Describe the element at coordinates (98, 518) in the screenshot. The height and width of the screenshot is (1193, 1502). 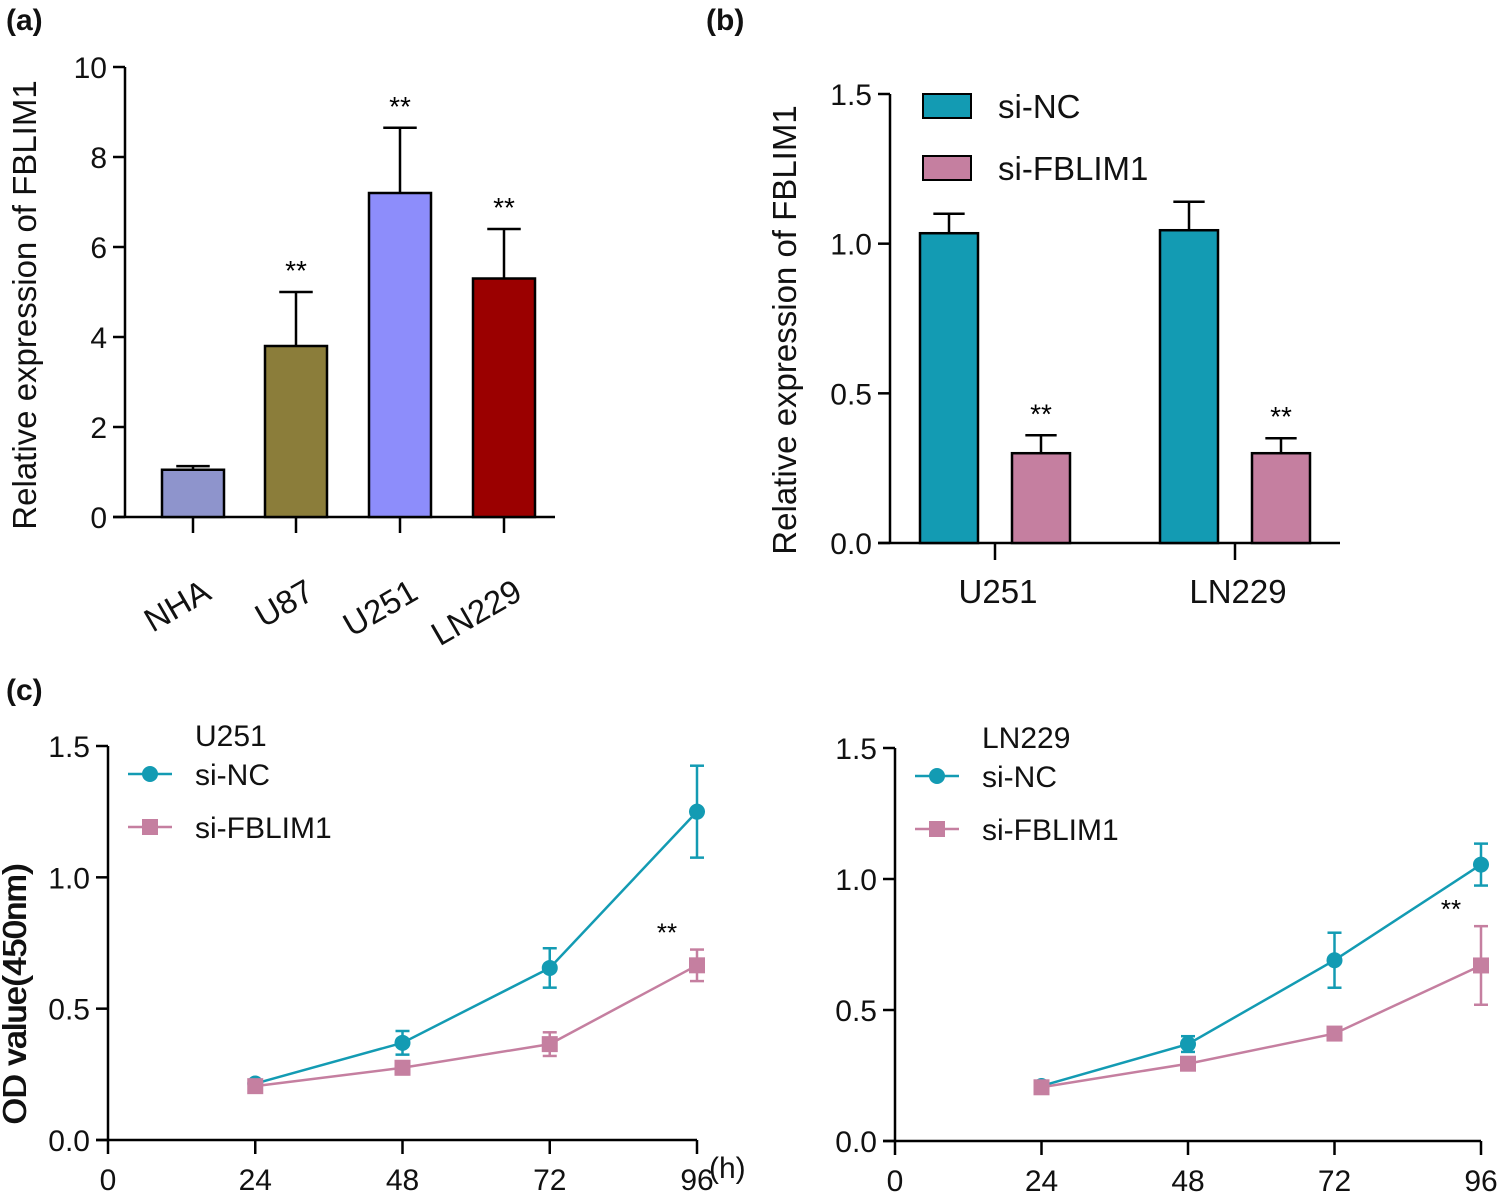
I see `y-tick-label: 0` at that location.